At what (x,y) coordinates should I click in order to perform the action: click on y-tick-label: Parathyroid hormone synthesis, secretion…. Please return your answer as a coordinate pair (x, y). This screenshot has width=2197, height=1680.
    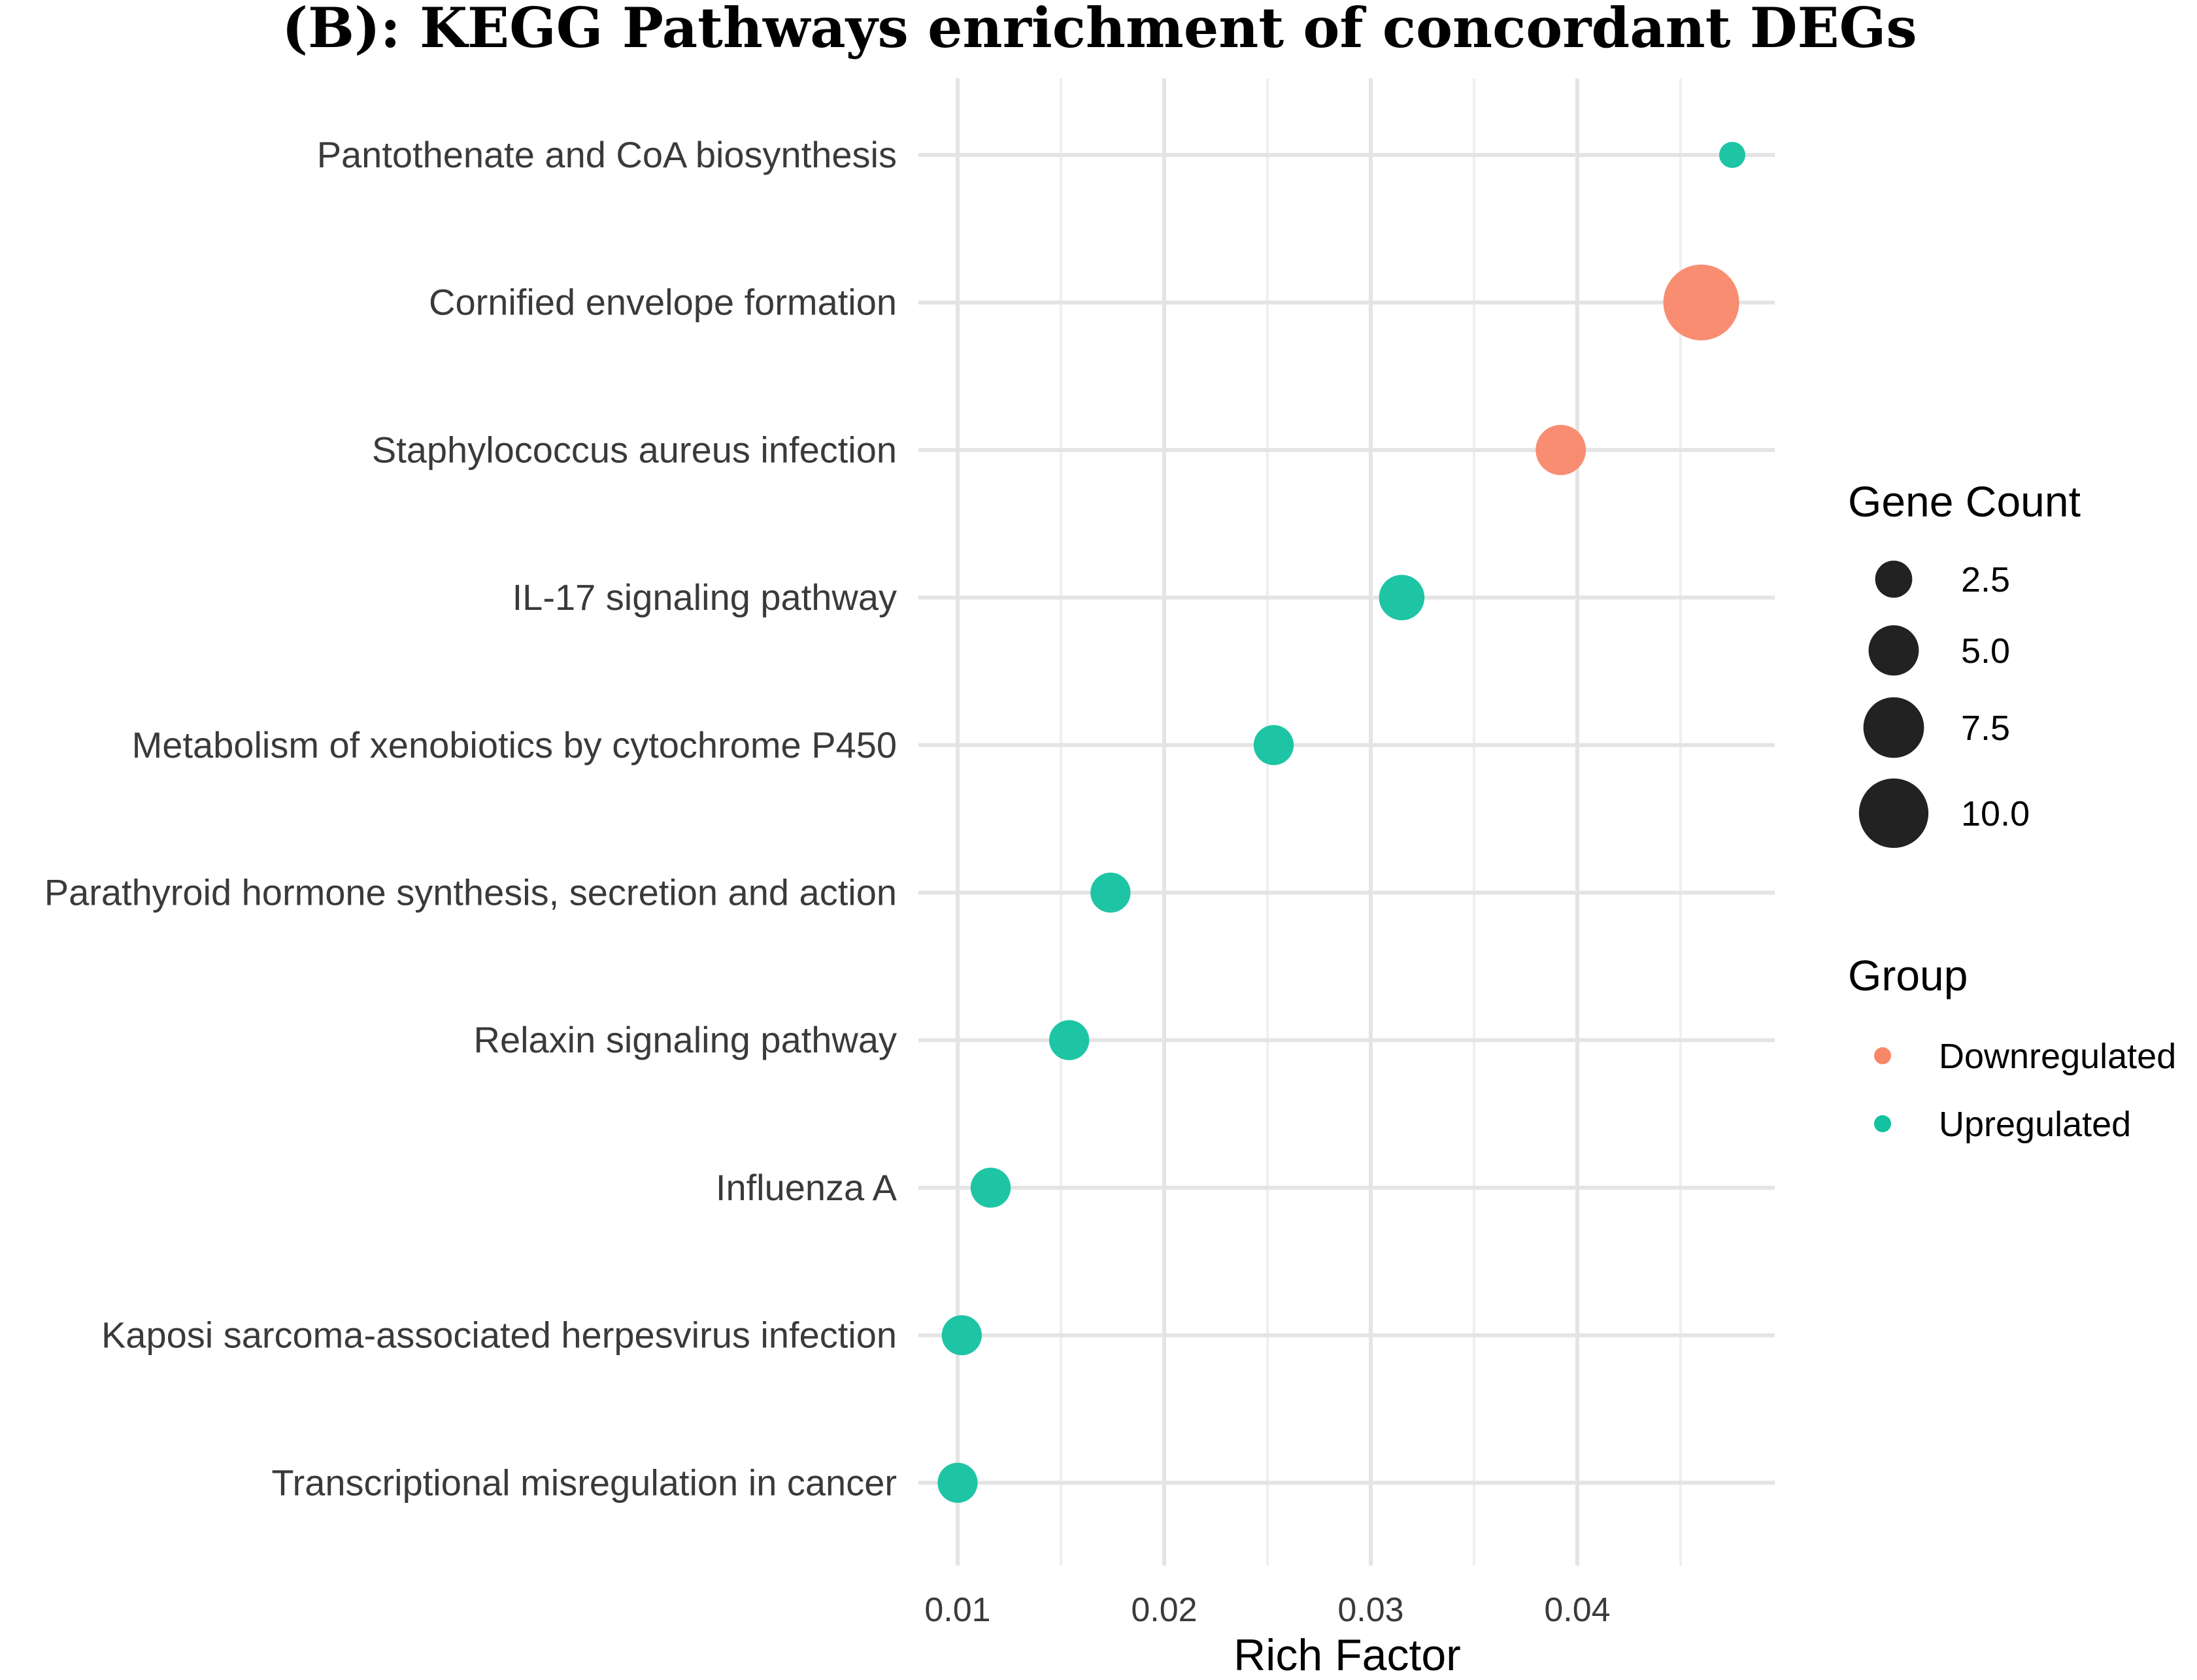
    Looking at the image, I should click on (470, 892).